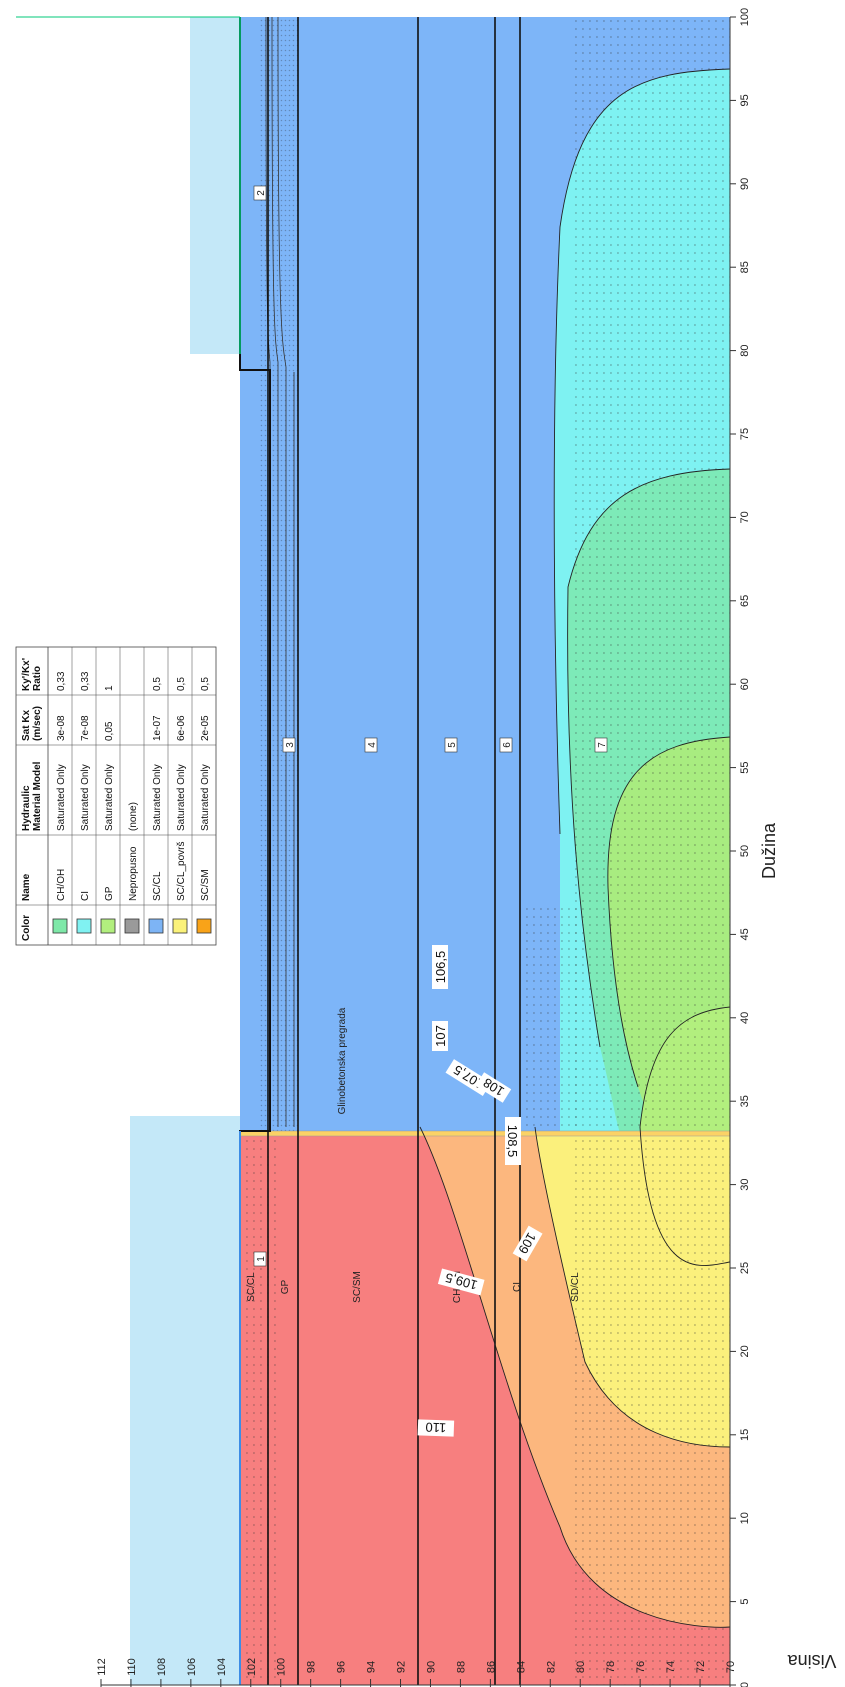 The width and height of the screenshot is (845, 1687). I want to click on legend-header-name: Name, so click(26, 887).